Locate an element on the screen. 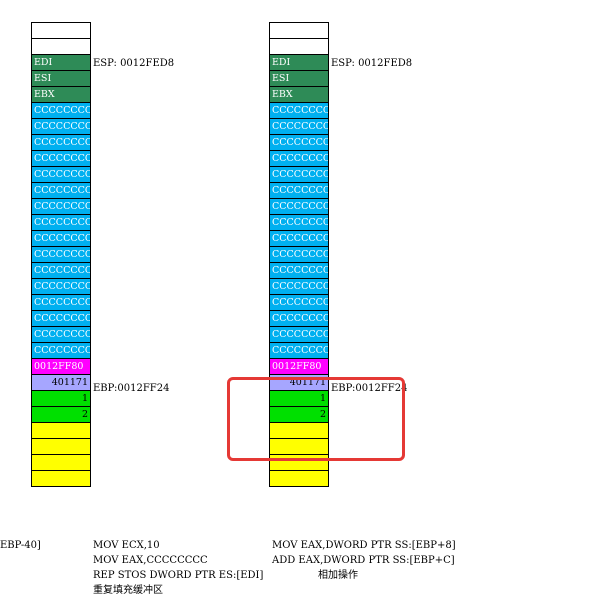 This screenshot has height=600, width=600. code-comment-1: 重复填充缓冲区 is located at coordinates (128, 590).